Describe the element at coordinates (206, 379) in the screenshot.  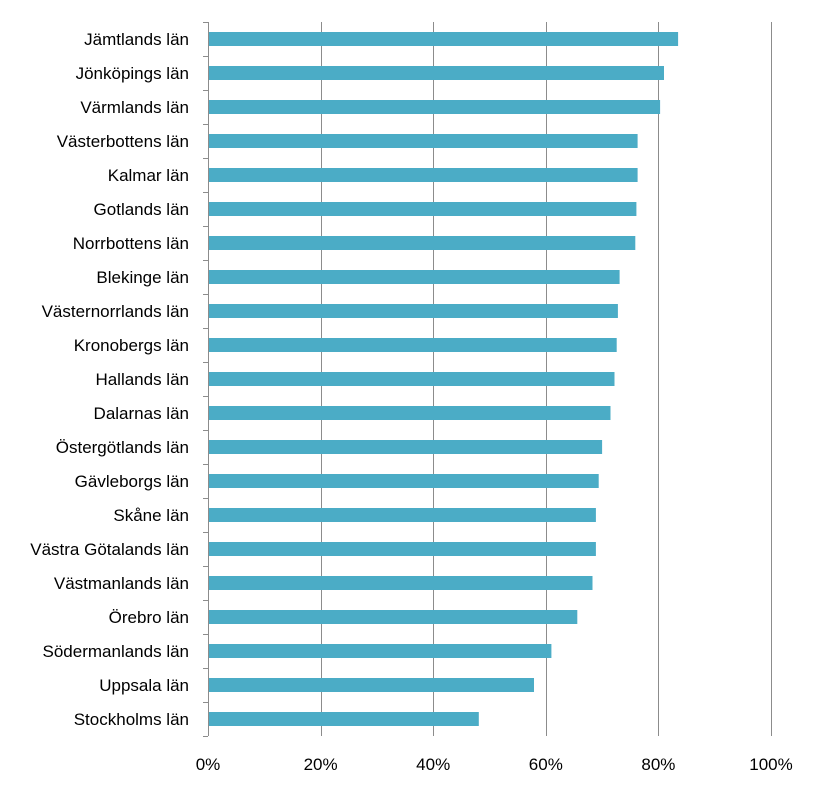
I see `value-axis` at that location.